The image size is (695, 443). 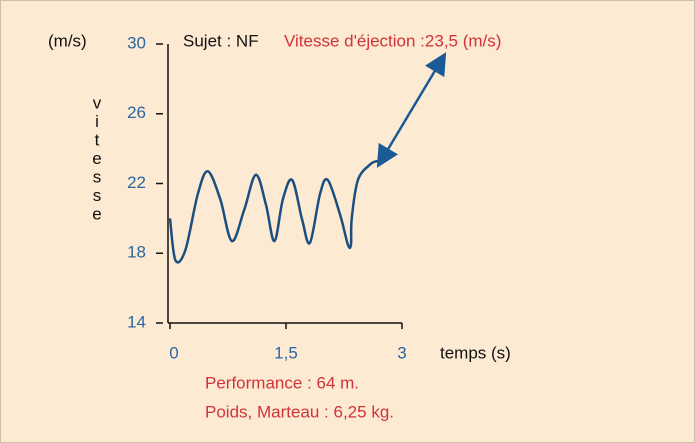 I want to click on x-axis-label: temps (s), so click(x=475, y=352).